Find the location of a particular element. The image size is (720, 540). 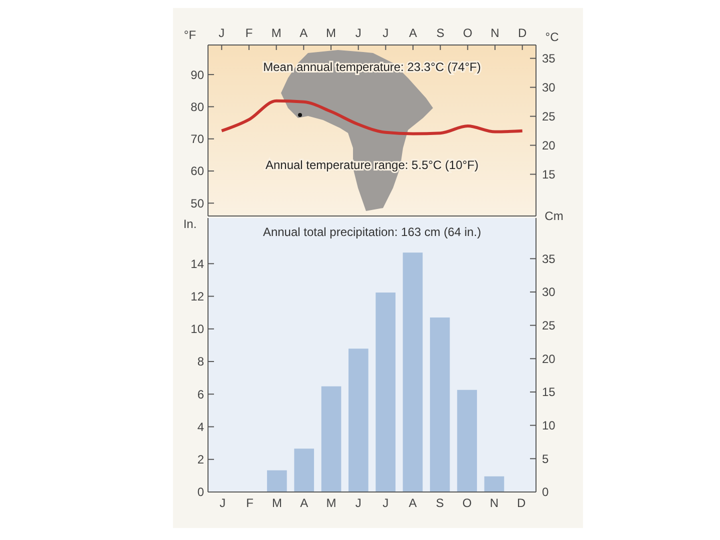

y-tick-label: 2 is located at coordinates (200, 459).